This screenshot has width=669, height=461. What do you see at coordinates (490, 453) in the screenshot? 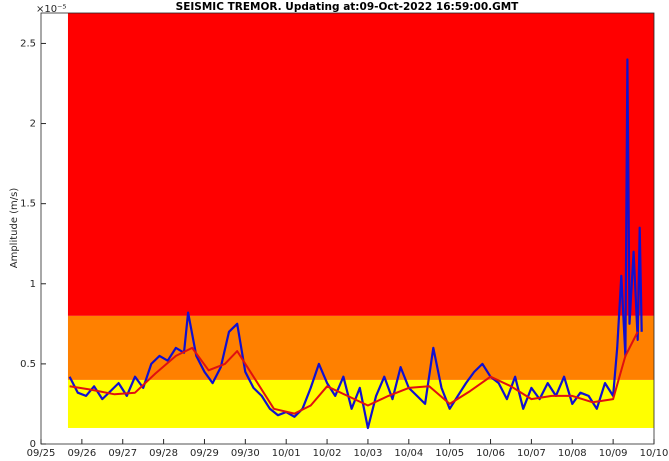
I see `x-tick-label: 10/06` at bounding box center [490, 453].